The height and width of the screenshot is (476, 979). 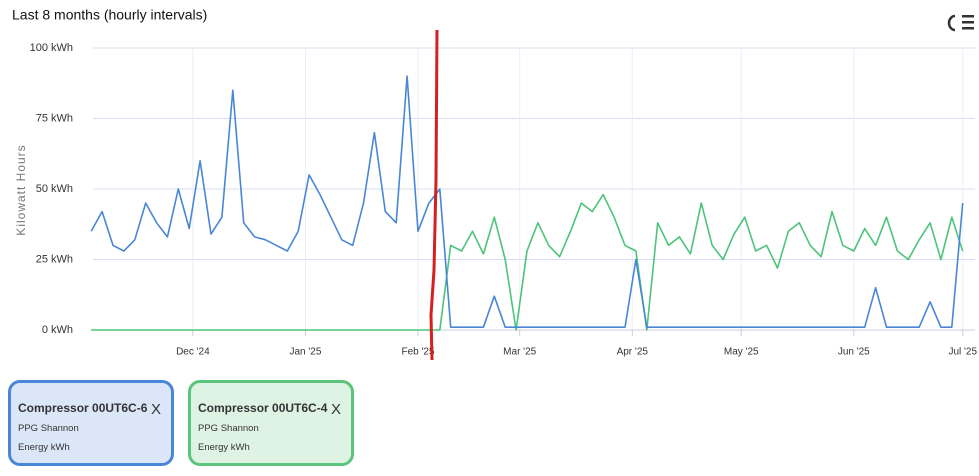 I want to click on x-tick-label: Jan '25, so click(x=305, y=352).